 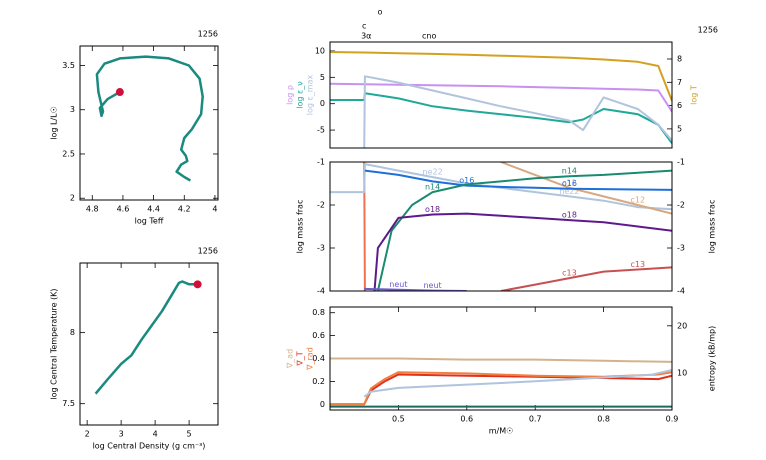 What do you see at coordinates (322, 77) in the screenshot?
I see `y-tick-label: 5` at bounding box center [322, 77].